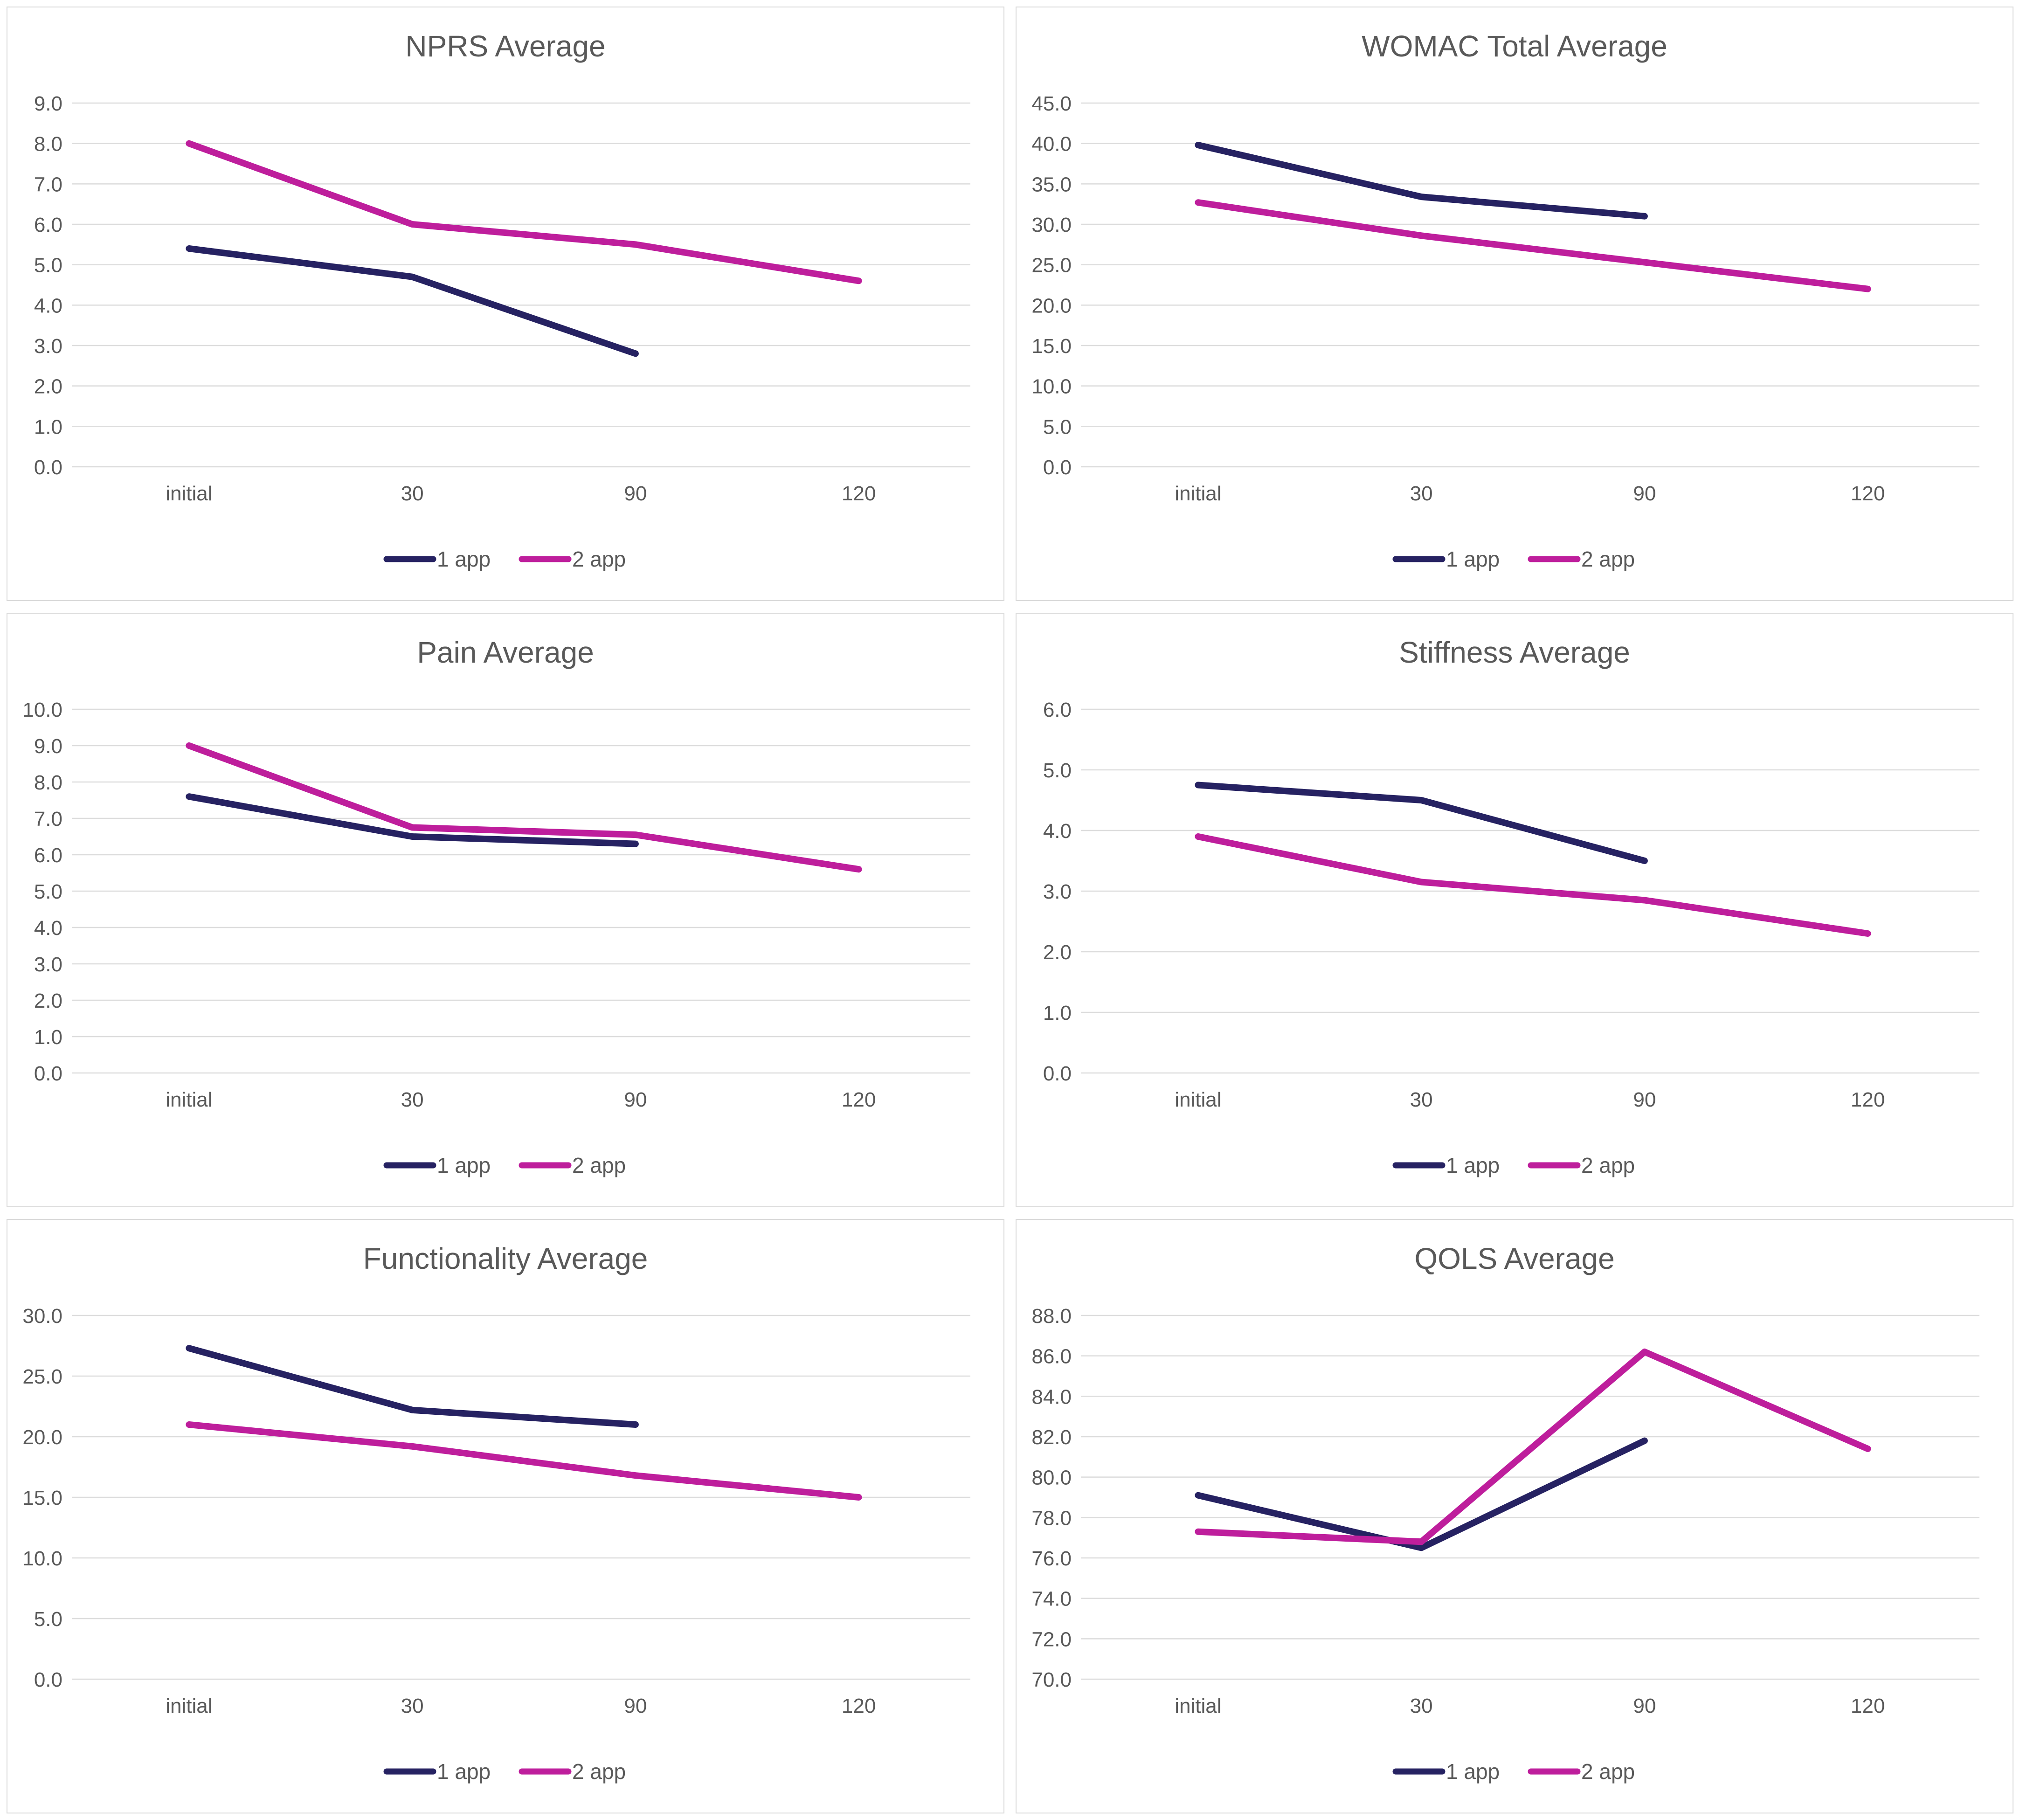  What do you see at coordinates (1051, 184) in the screenshot?
I see `y-axis-tick-label: 35.0` at bounding box center [1051, 184].